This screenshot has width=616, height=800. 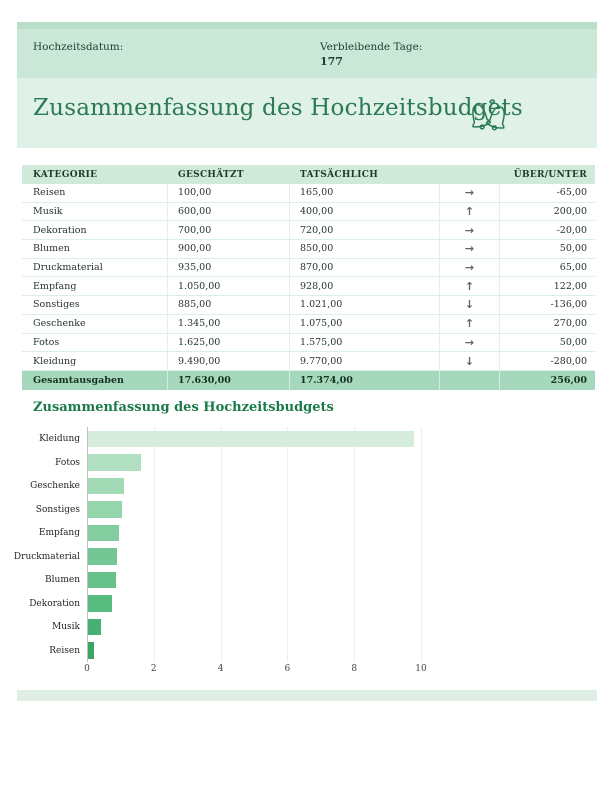 What do you see at coordinates (67, 462) in the screenshot?
I see `y-axis-category-label: Fotos` at bounding box center [67, 462].